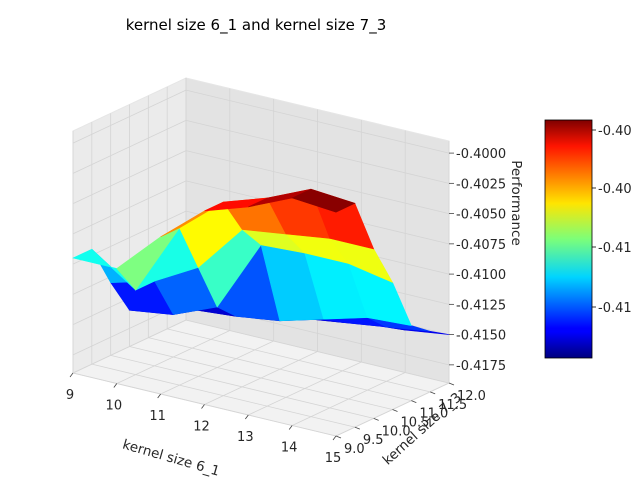 This screenshot has height=480, width=640. Describe the element at coordinates (612, 220) in the screenshot. I see `colorbar-ticks: -0.40 -0.40 -0.41 -0.41` at that location.